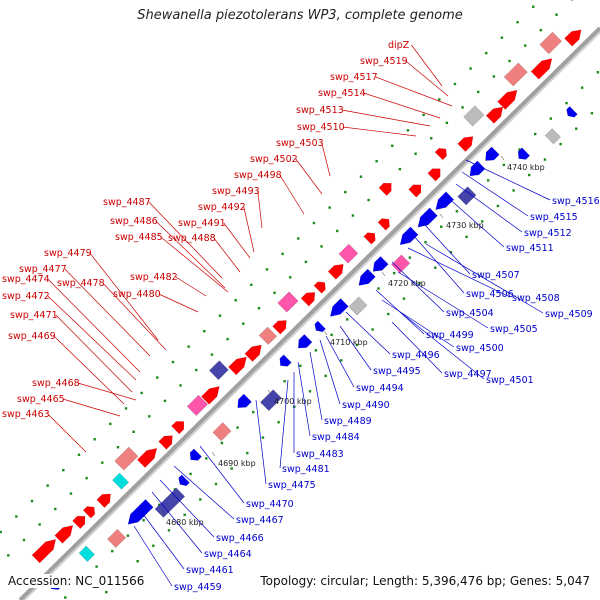 This screenshot has width=600, height=600. What do you see at coordinates (320, 454) in the screenshot?
I see `reverse-gene-label: swp_4483` at bounding box center [320, 454].